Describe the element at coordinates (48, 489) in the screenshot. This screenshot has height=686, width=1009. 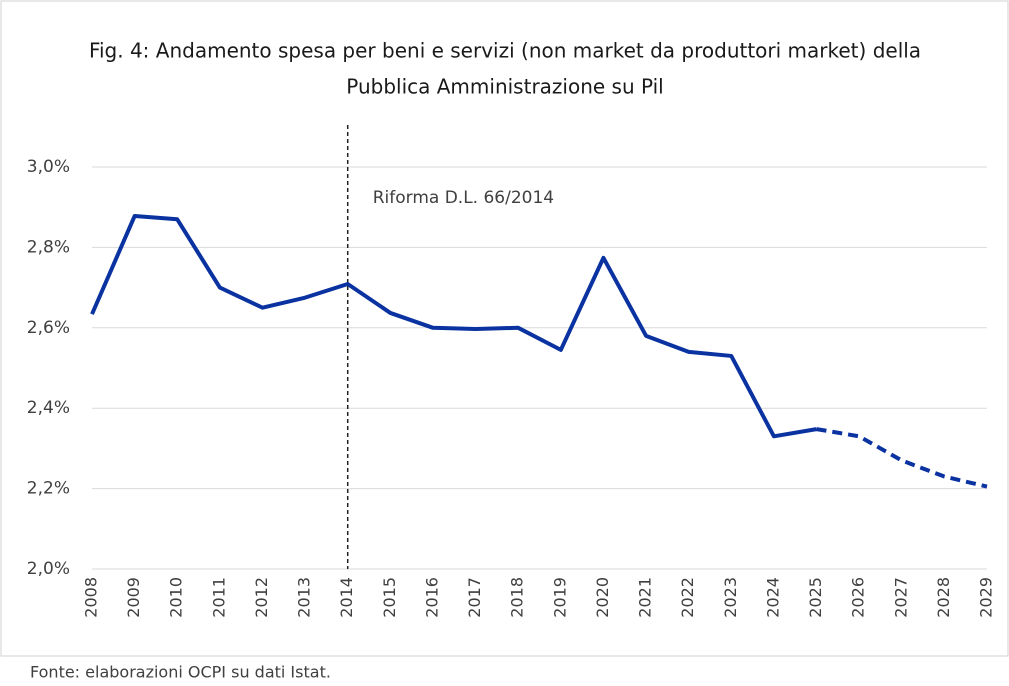
I see `y-tick-label: 2,2%` at that location.